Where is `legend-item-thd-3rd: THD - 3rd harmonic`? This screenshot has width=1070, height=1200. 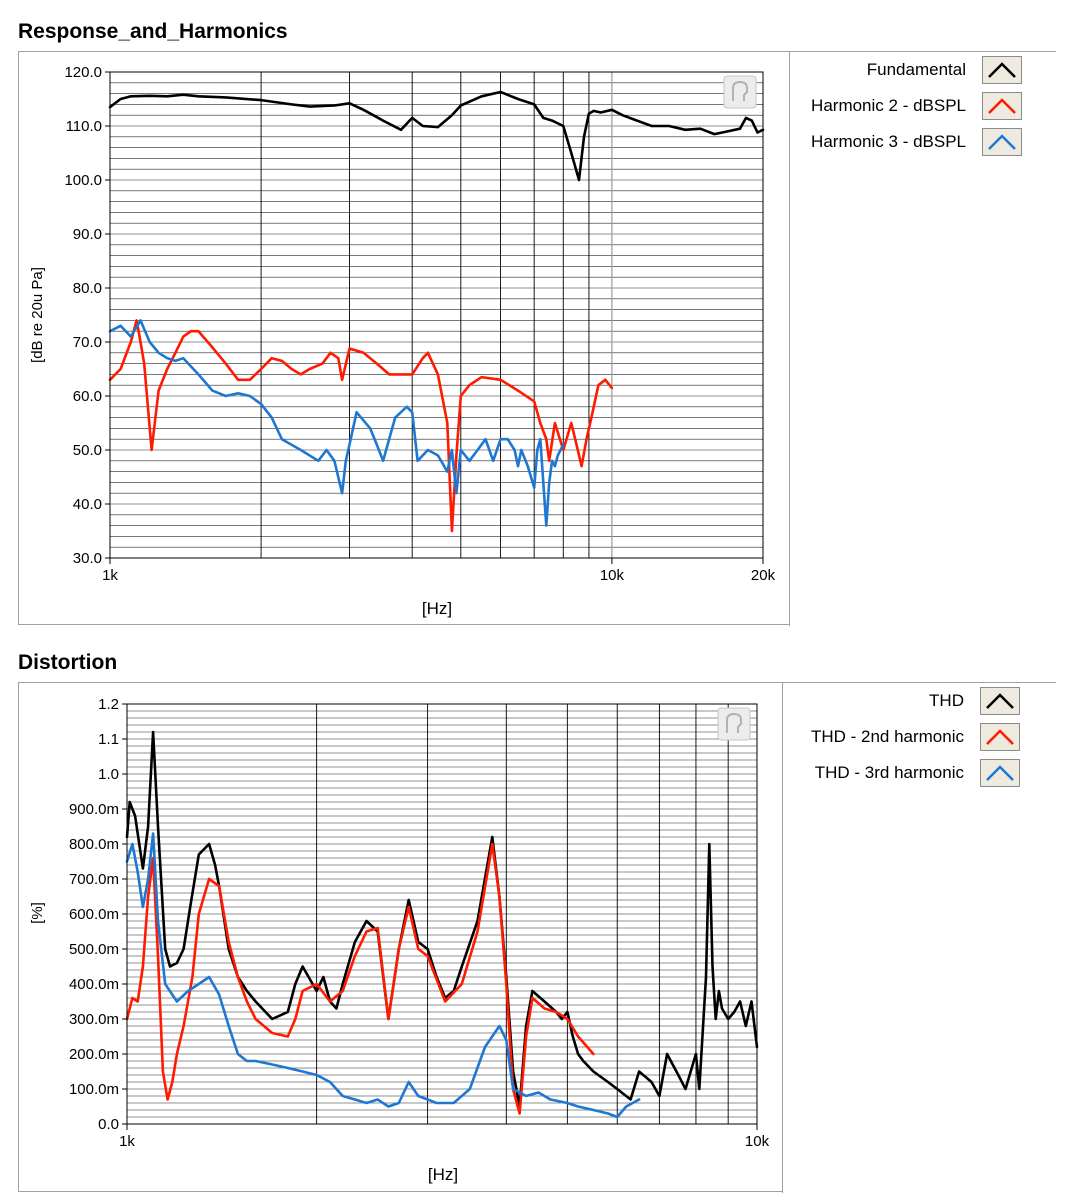 legend-item-thd-3rd: THD - 3rd harmonic is located at coordinates (917, 773).